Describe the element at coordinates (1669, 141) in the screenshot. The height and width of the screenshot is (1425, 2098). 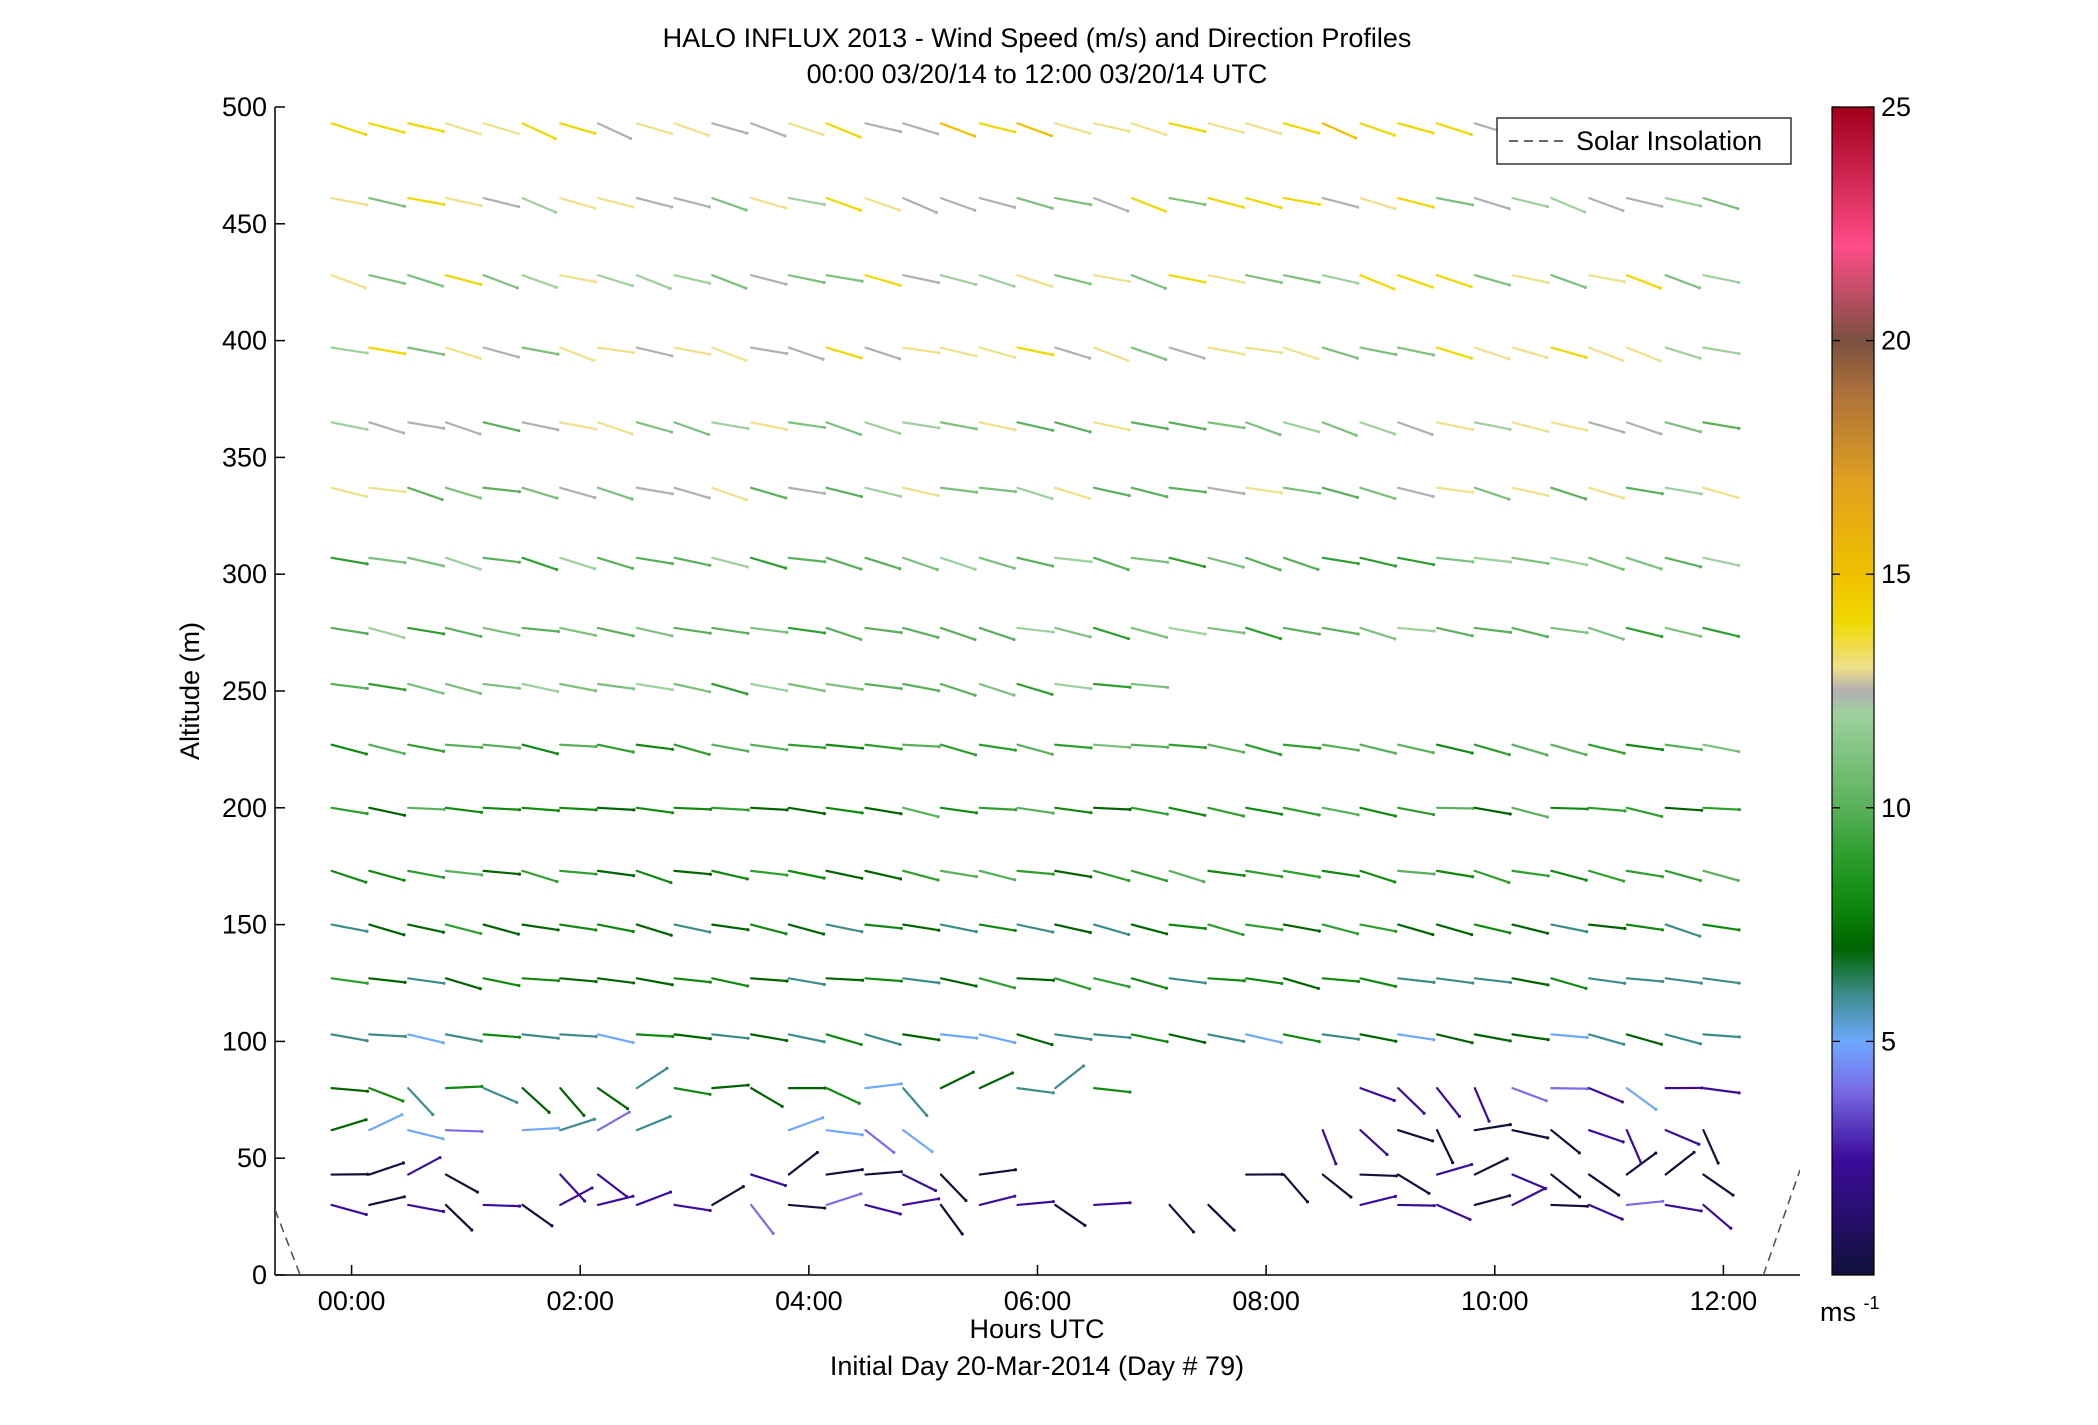
I see `legend-label: Solar Insolation` at that location.